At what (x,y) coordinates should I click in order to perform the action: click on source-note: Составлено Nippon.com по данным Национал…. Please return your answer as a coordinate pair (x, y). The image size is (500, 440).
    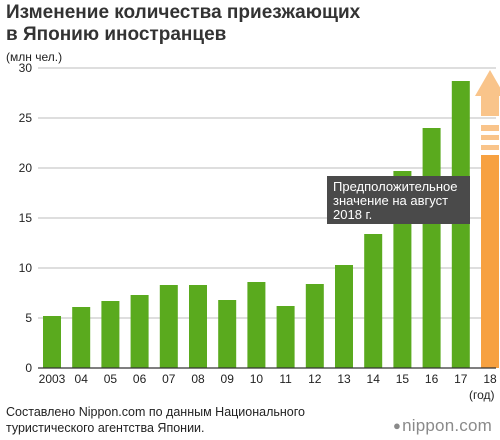
    Looking at the image, I should click on (186, 420).